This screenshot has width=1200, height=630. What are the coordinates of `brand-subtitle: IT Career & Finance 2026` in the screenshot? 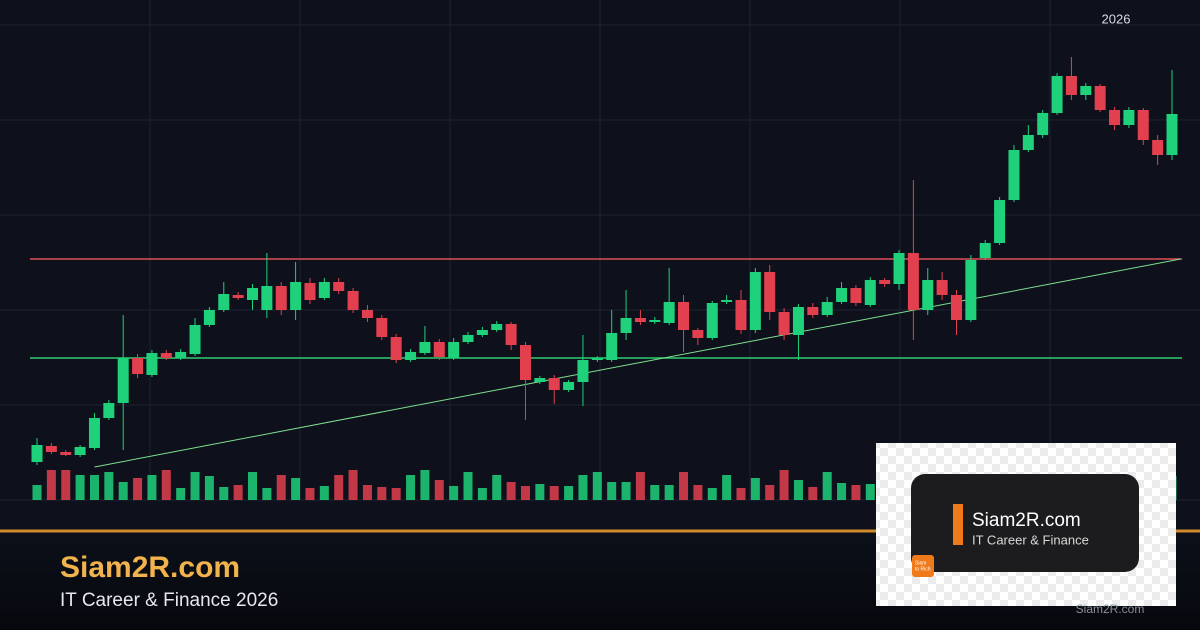 It's located at (169, 600).